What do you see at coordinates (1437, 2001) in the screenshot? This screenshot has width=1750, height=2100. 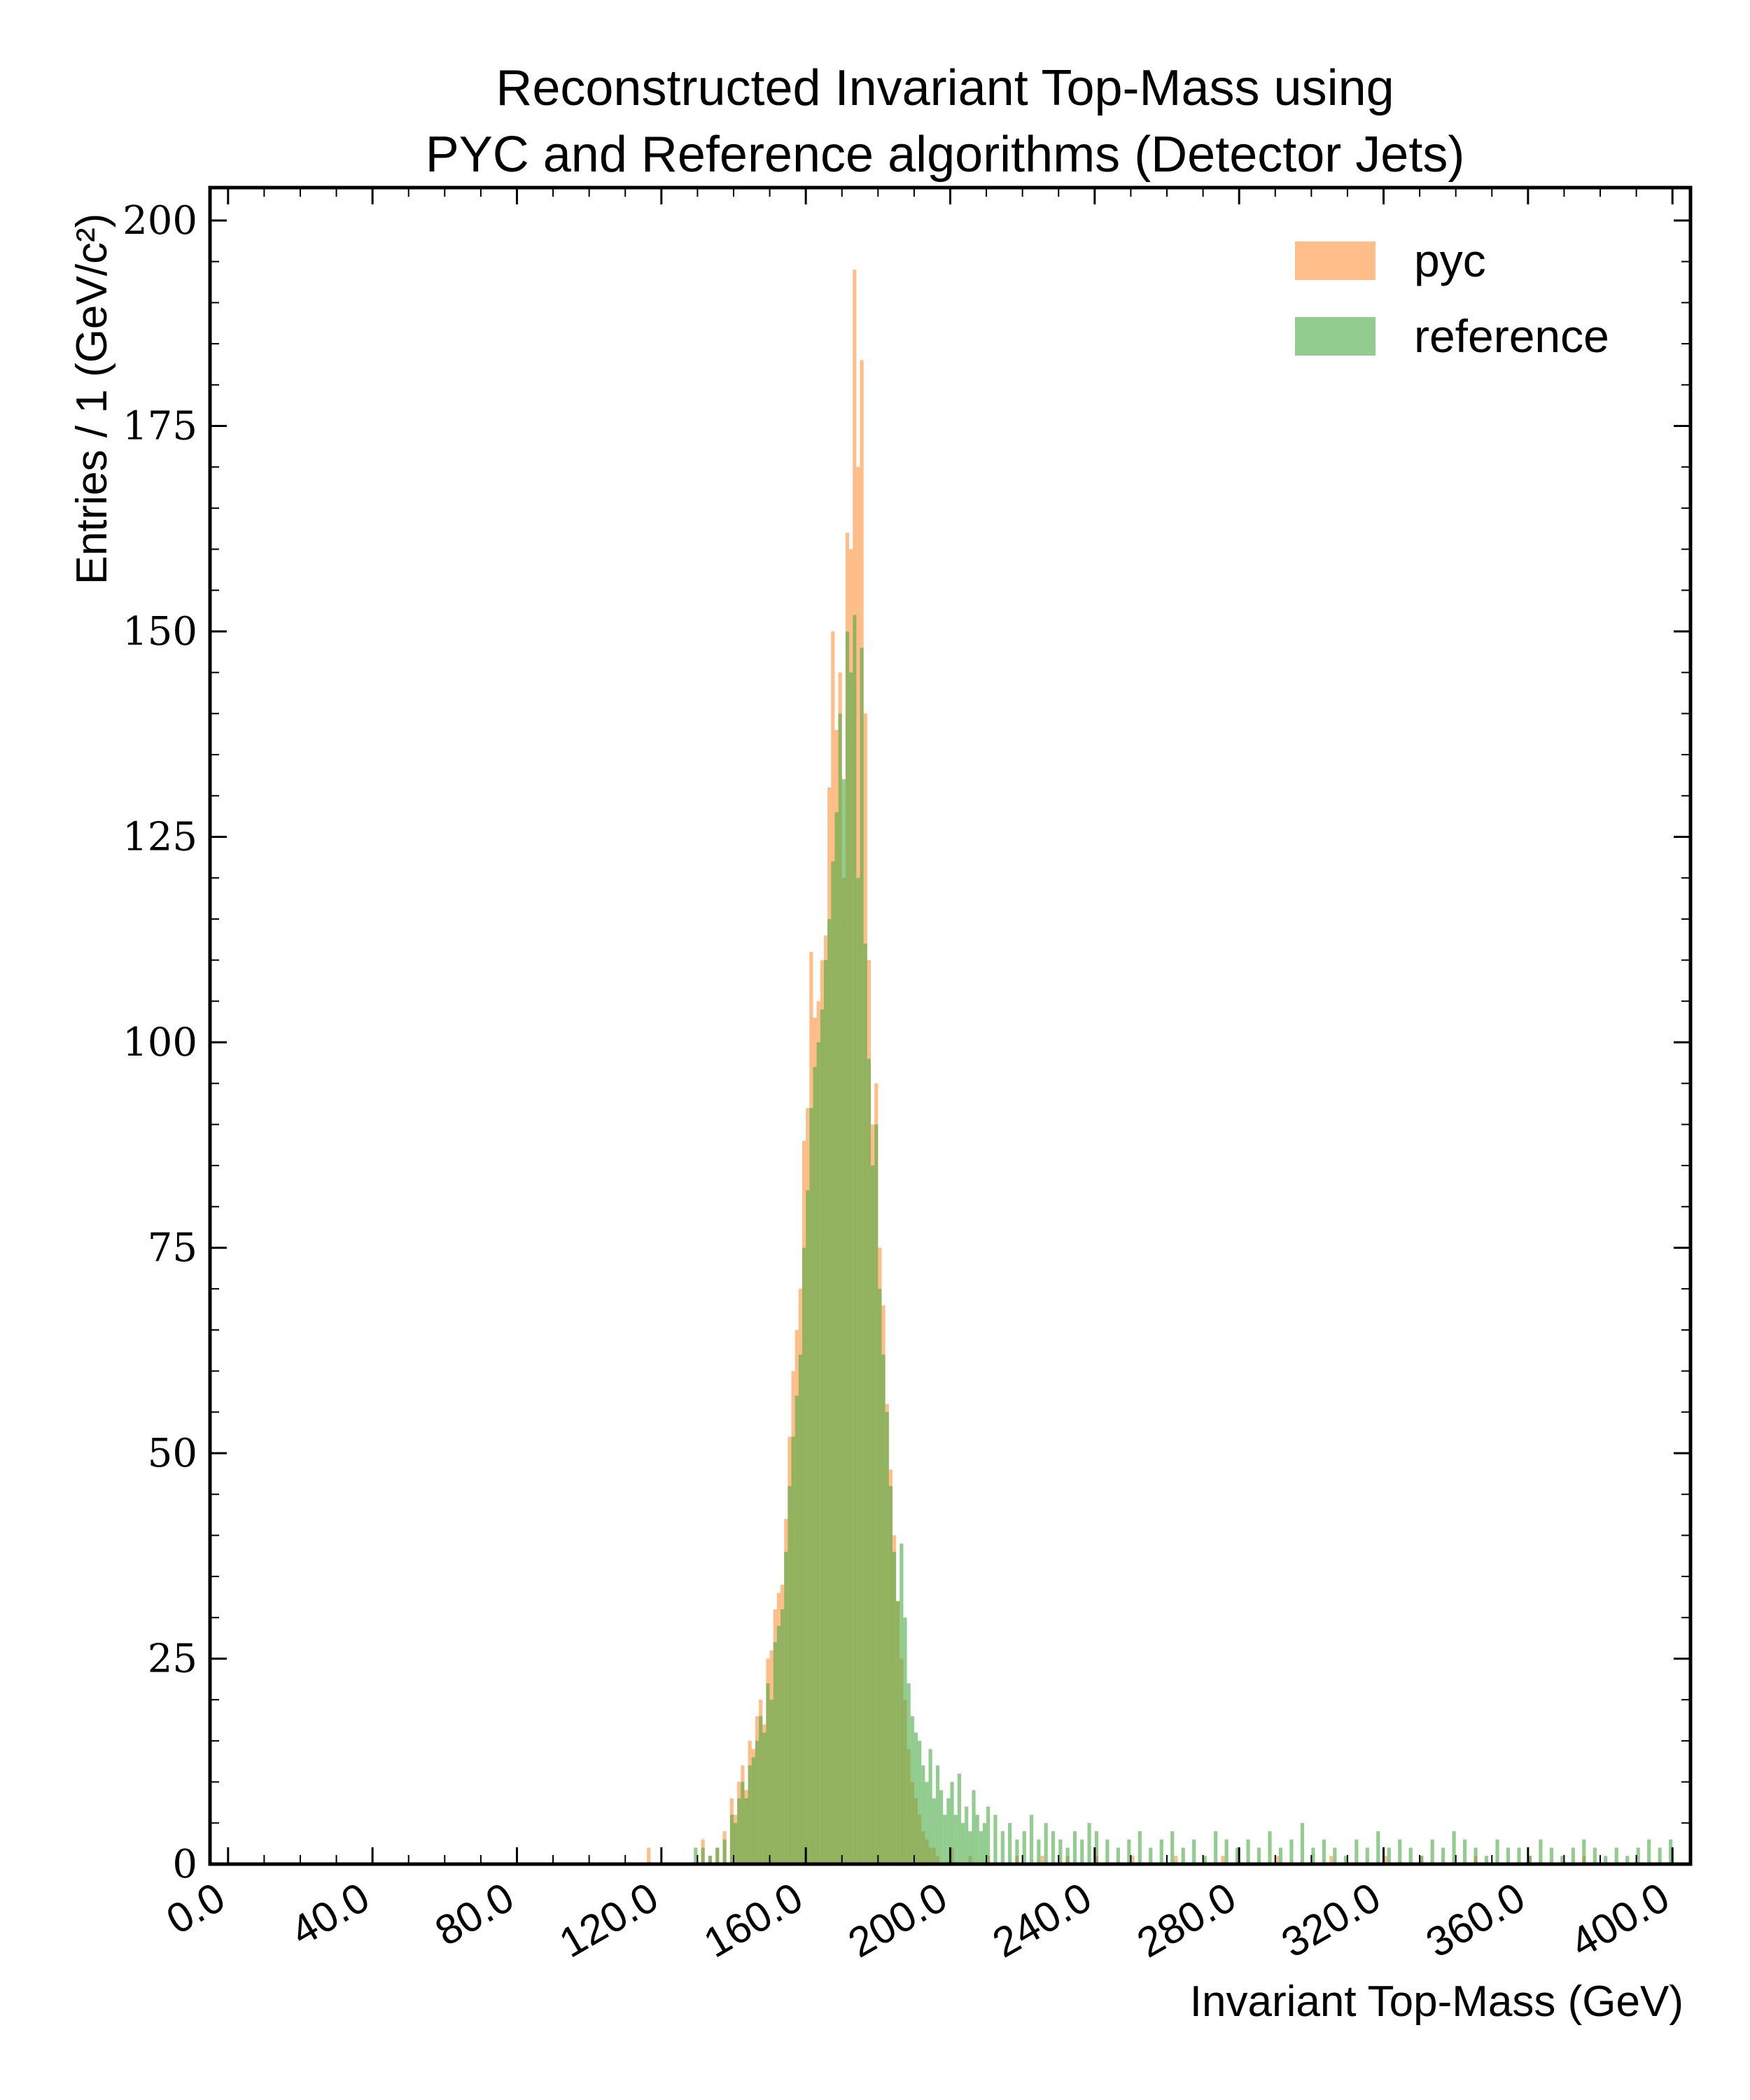 I see `x-axis-label: Invariant Top-Mass (GeV)` at bounding box center [1437, 2001].